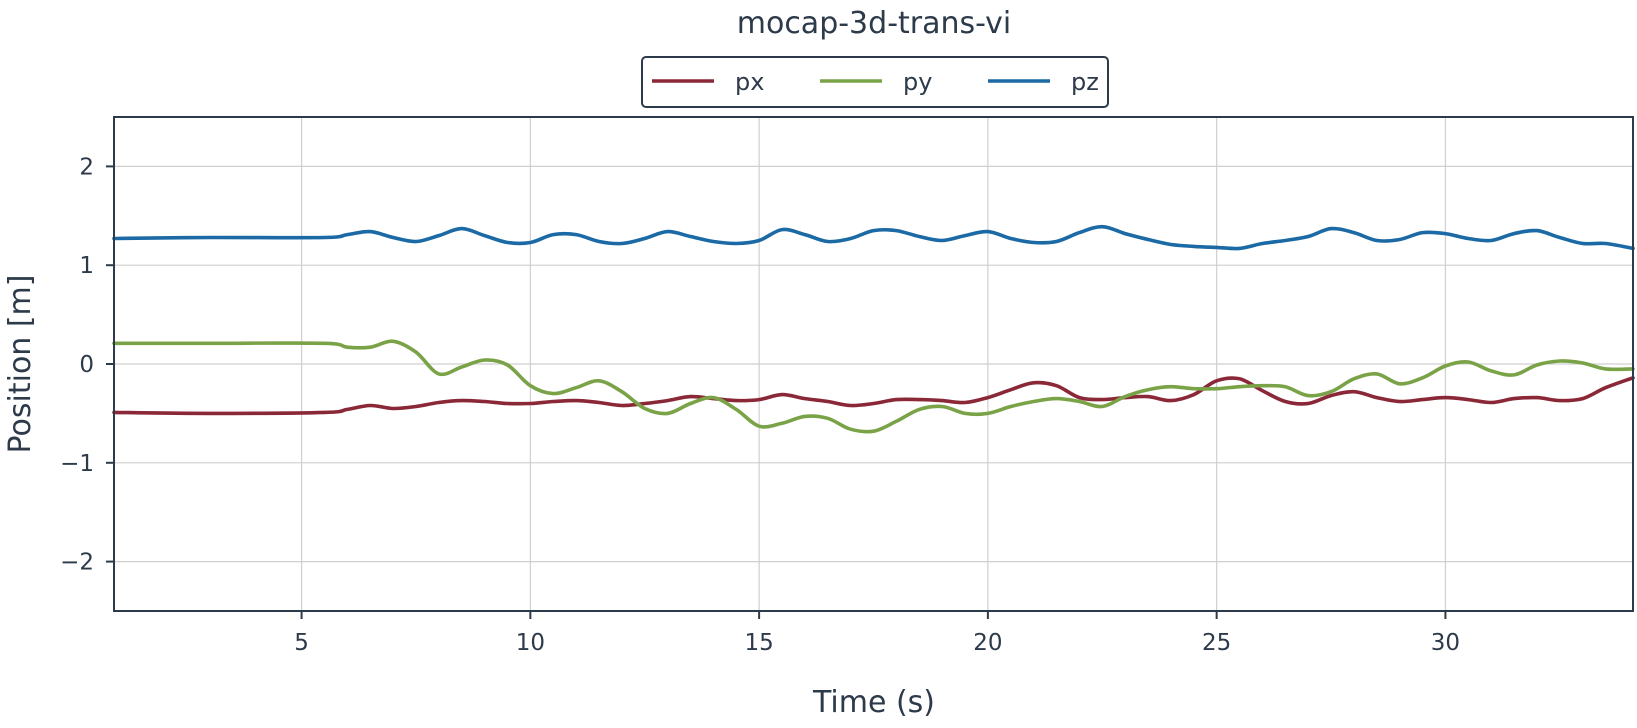 Image resolution: width=1637 pixels, height=728 pixels. I want to click on y-tick-label: 1, so click(86, 266).